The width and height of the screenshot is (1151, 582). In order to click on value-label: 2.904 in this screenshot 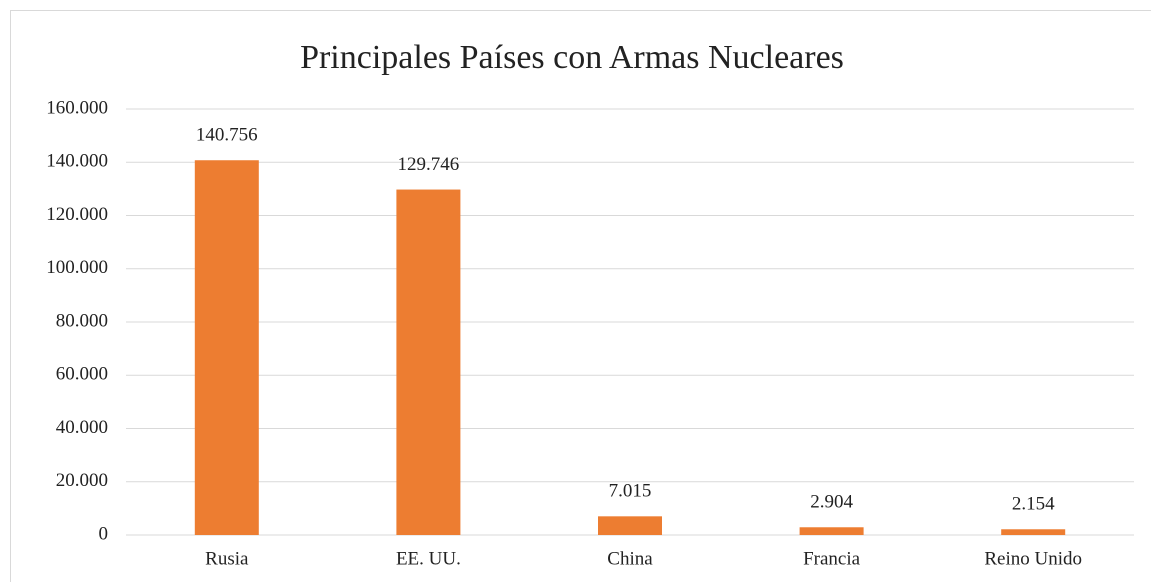, I will do `click(831, 502)`.